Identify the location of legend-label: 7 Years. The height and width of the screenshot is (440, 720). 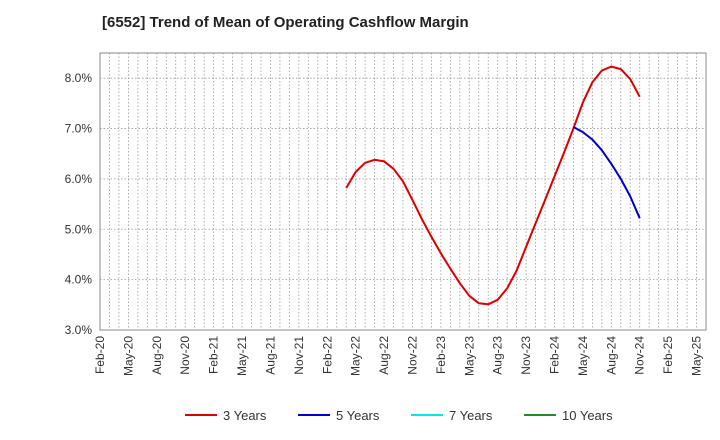
(471, 415).